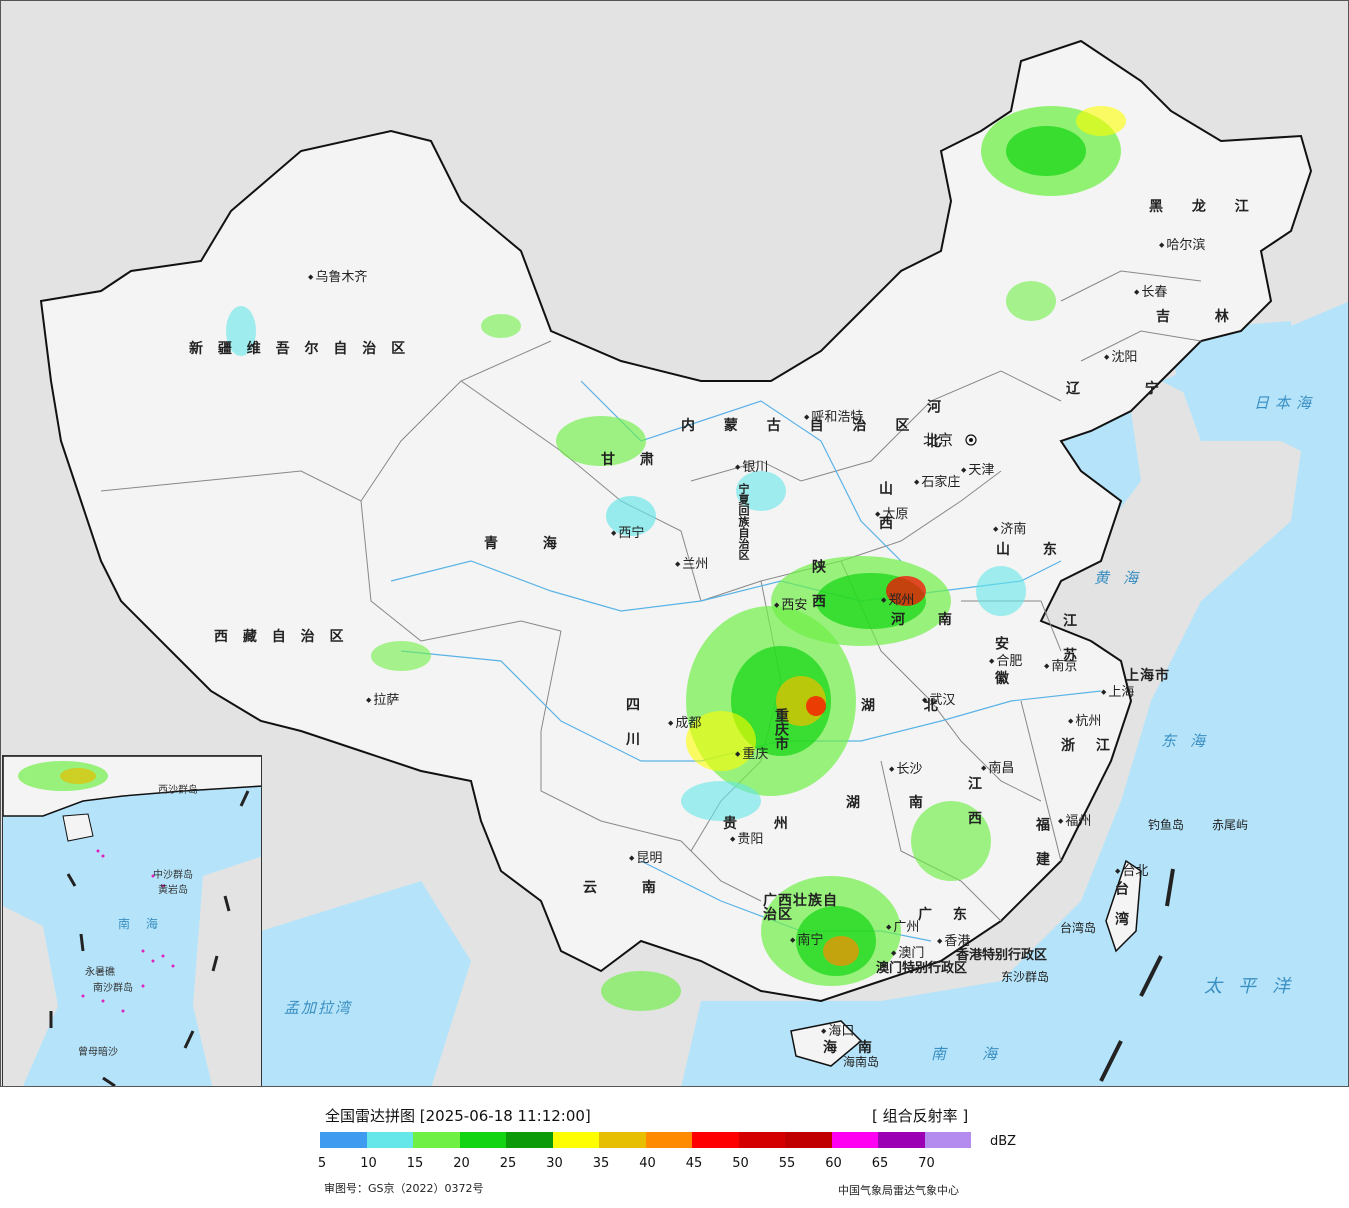 This screenshot has height=1208, width=1349. What do you see at coordinates (1150, 292) in the screenshot?
I see `city-label-changchun: 长春` at bounding box center [1150, 292].